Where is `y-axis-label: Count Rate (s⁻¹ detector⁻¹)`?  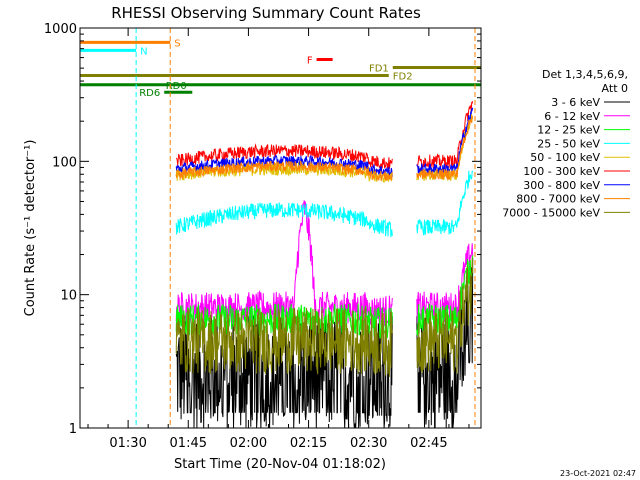
y-axis-label: Count Rate (s⁻¹ detector⁻¹) is located at coordinates (30, 228).